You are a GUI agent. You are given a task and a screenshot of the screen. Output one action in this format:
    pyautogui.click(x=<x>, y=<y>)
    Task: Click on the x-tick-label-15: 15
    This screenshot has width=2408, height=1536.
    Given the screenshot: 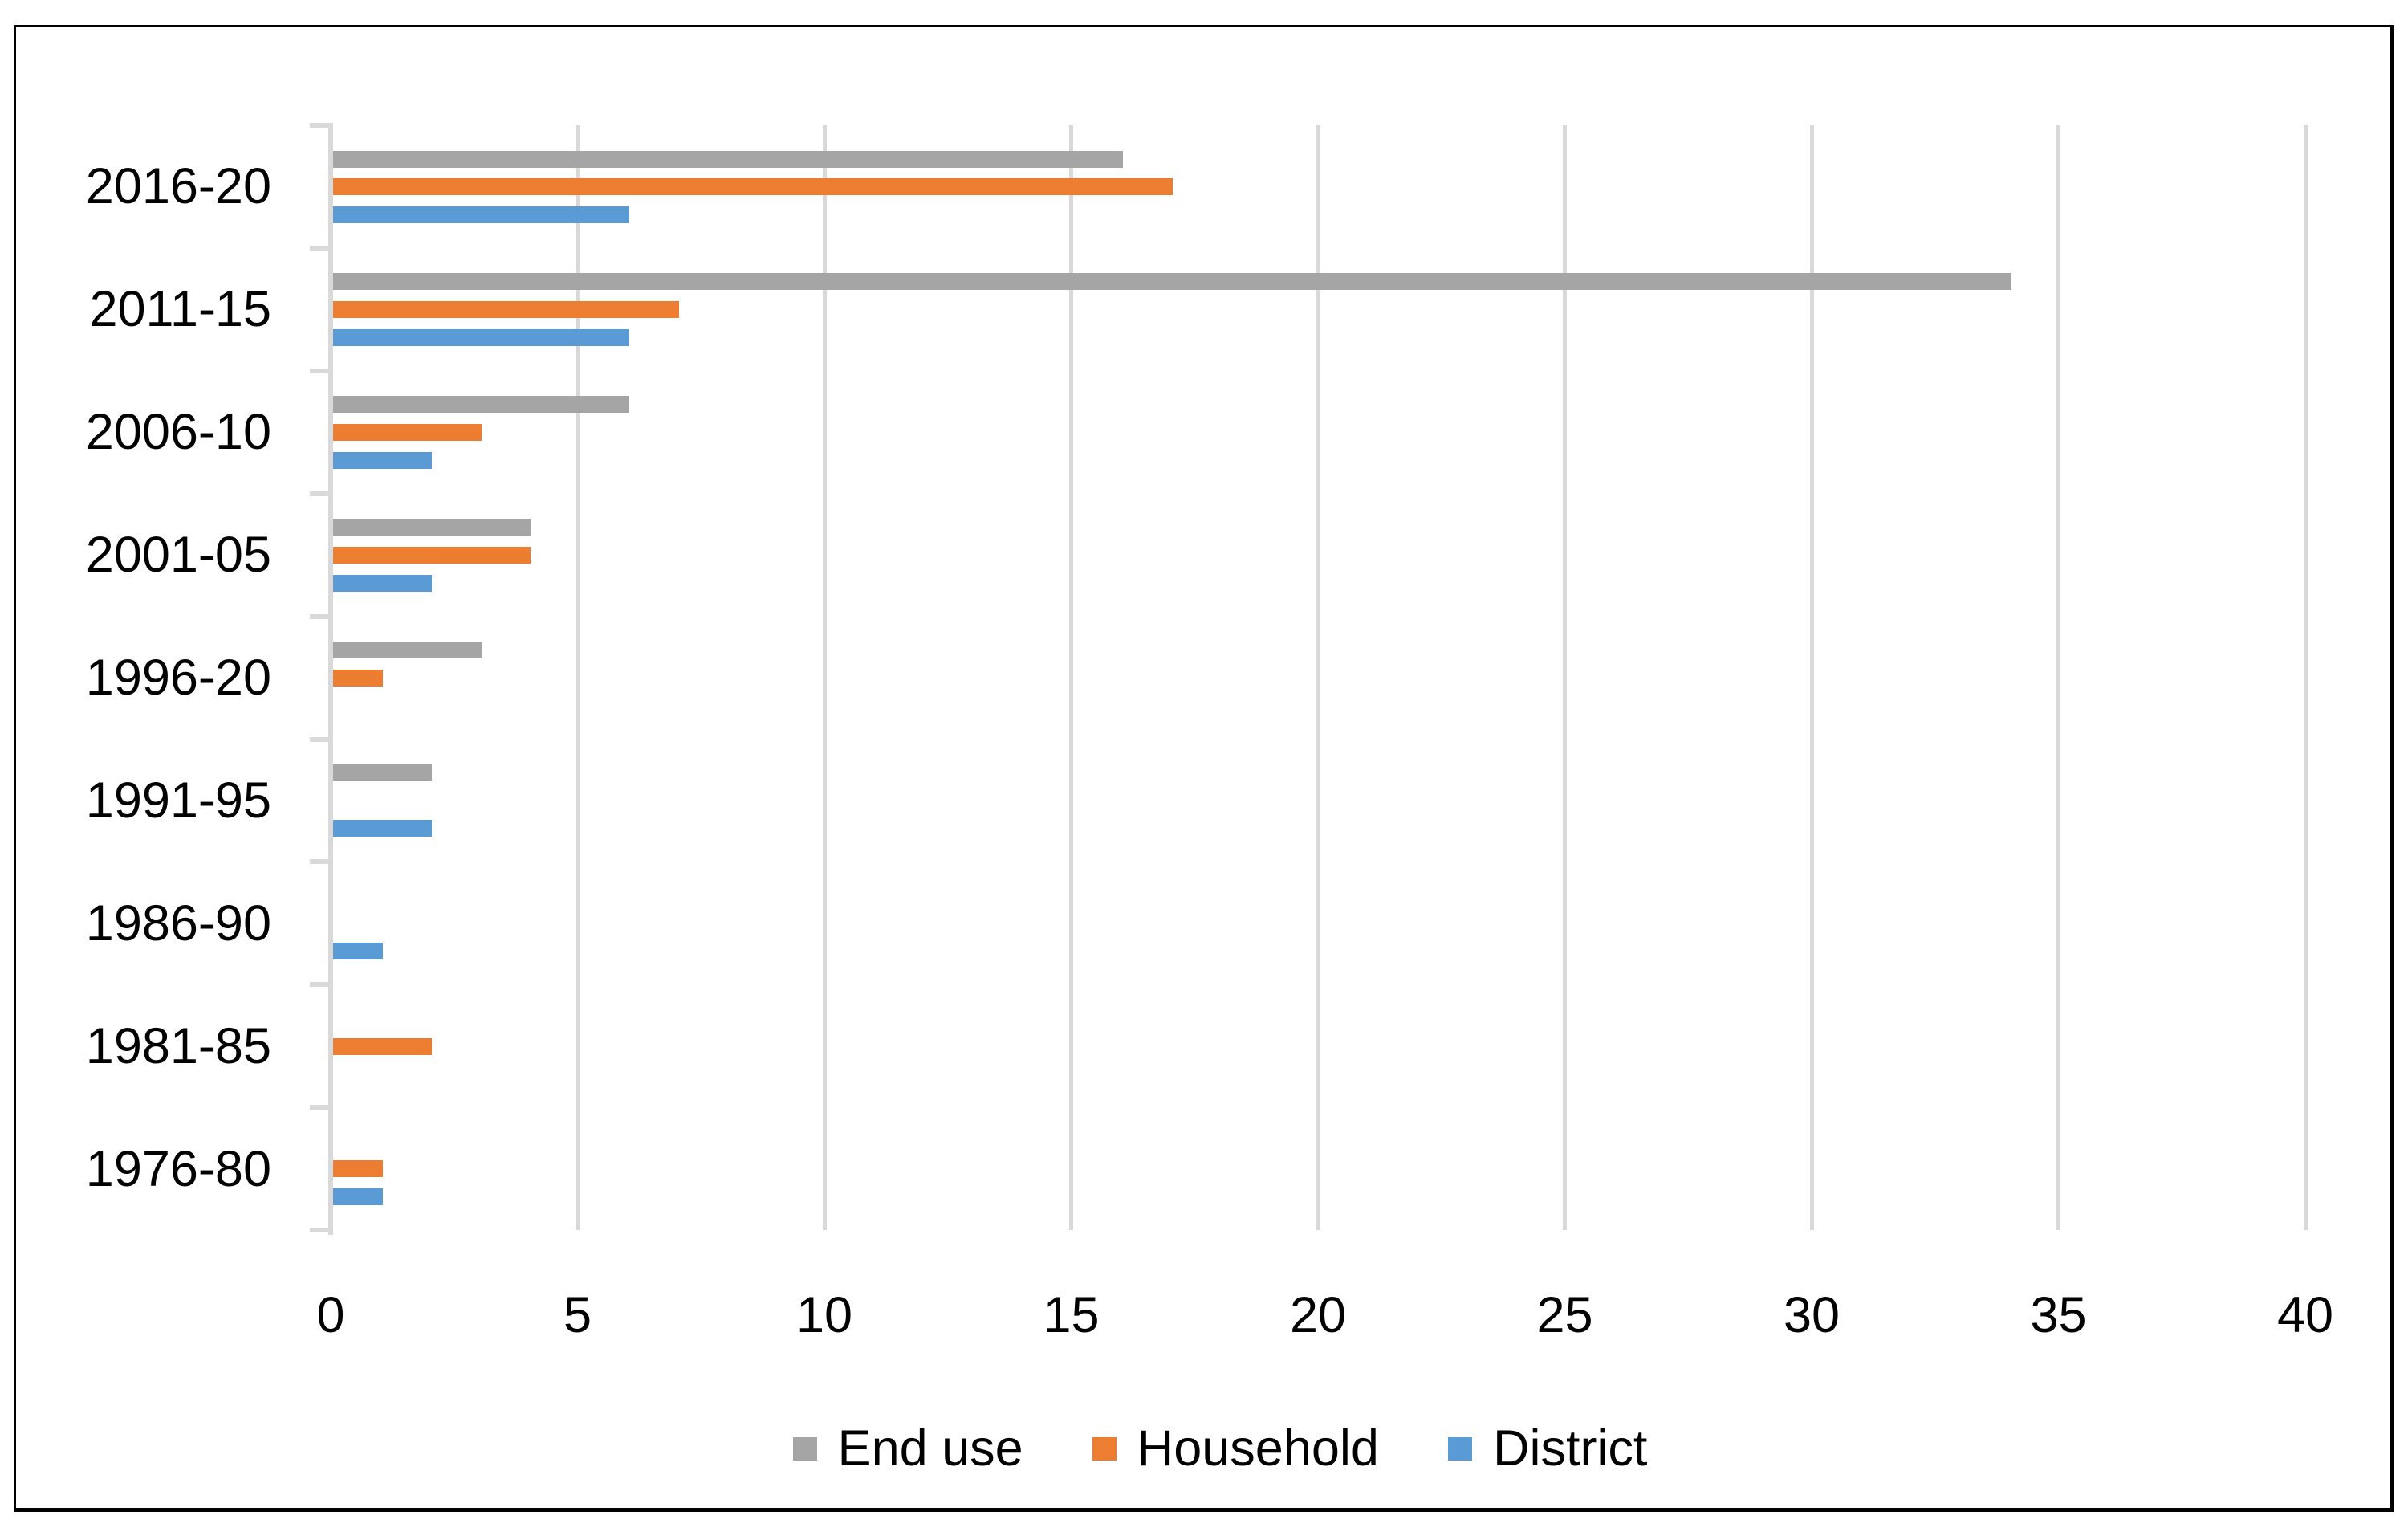 What is the action you would take?
    pyautogui.click(x=1071, y=1315)
    